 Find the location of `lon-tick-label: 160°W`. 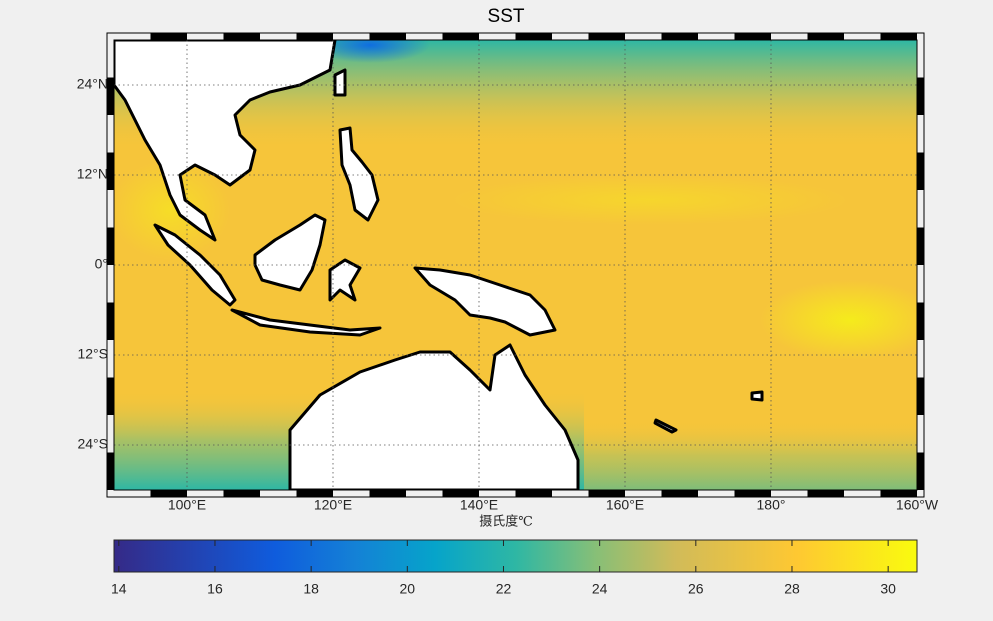

lon-tick-label: 160°W is located at coordinates (917, 505).